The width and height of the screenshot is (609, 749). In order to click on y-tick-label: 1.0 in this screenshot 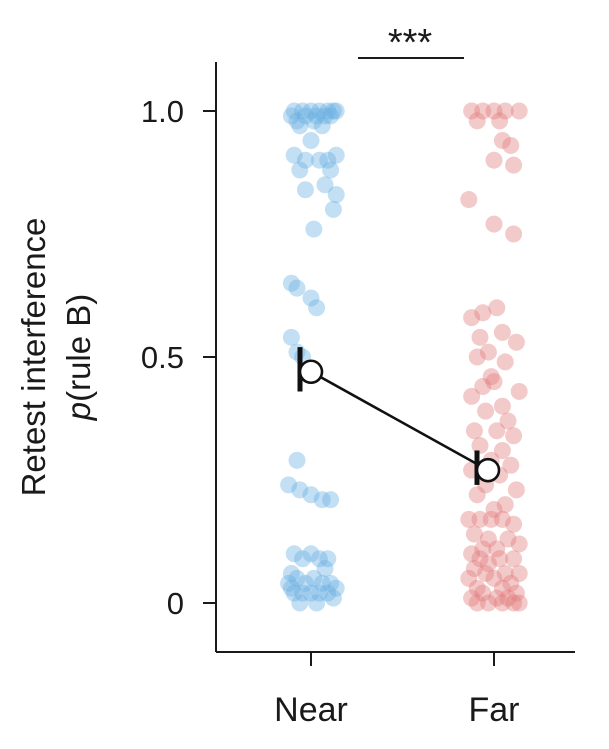, I will do `click(162, 111)`.